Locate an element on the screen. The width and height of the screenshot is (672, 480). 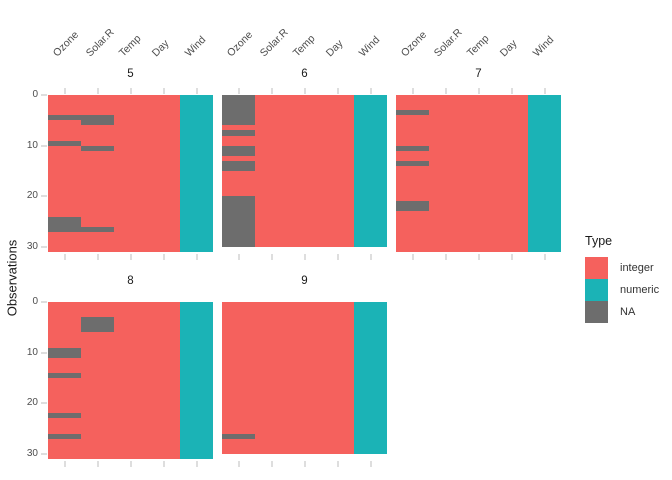
legend-entries: integer numeric NA is located at coordinates (622, 290).